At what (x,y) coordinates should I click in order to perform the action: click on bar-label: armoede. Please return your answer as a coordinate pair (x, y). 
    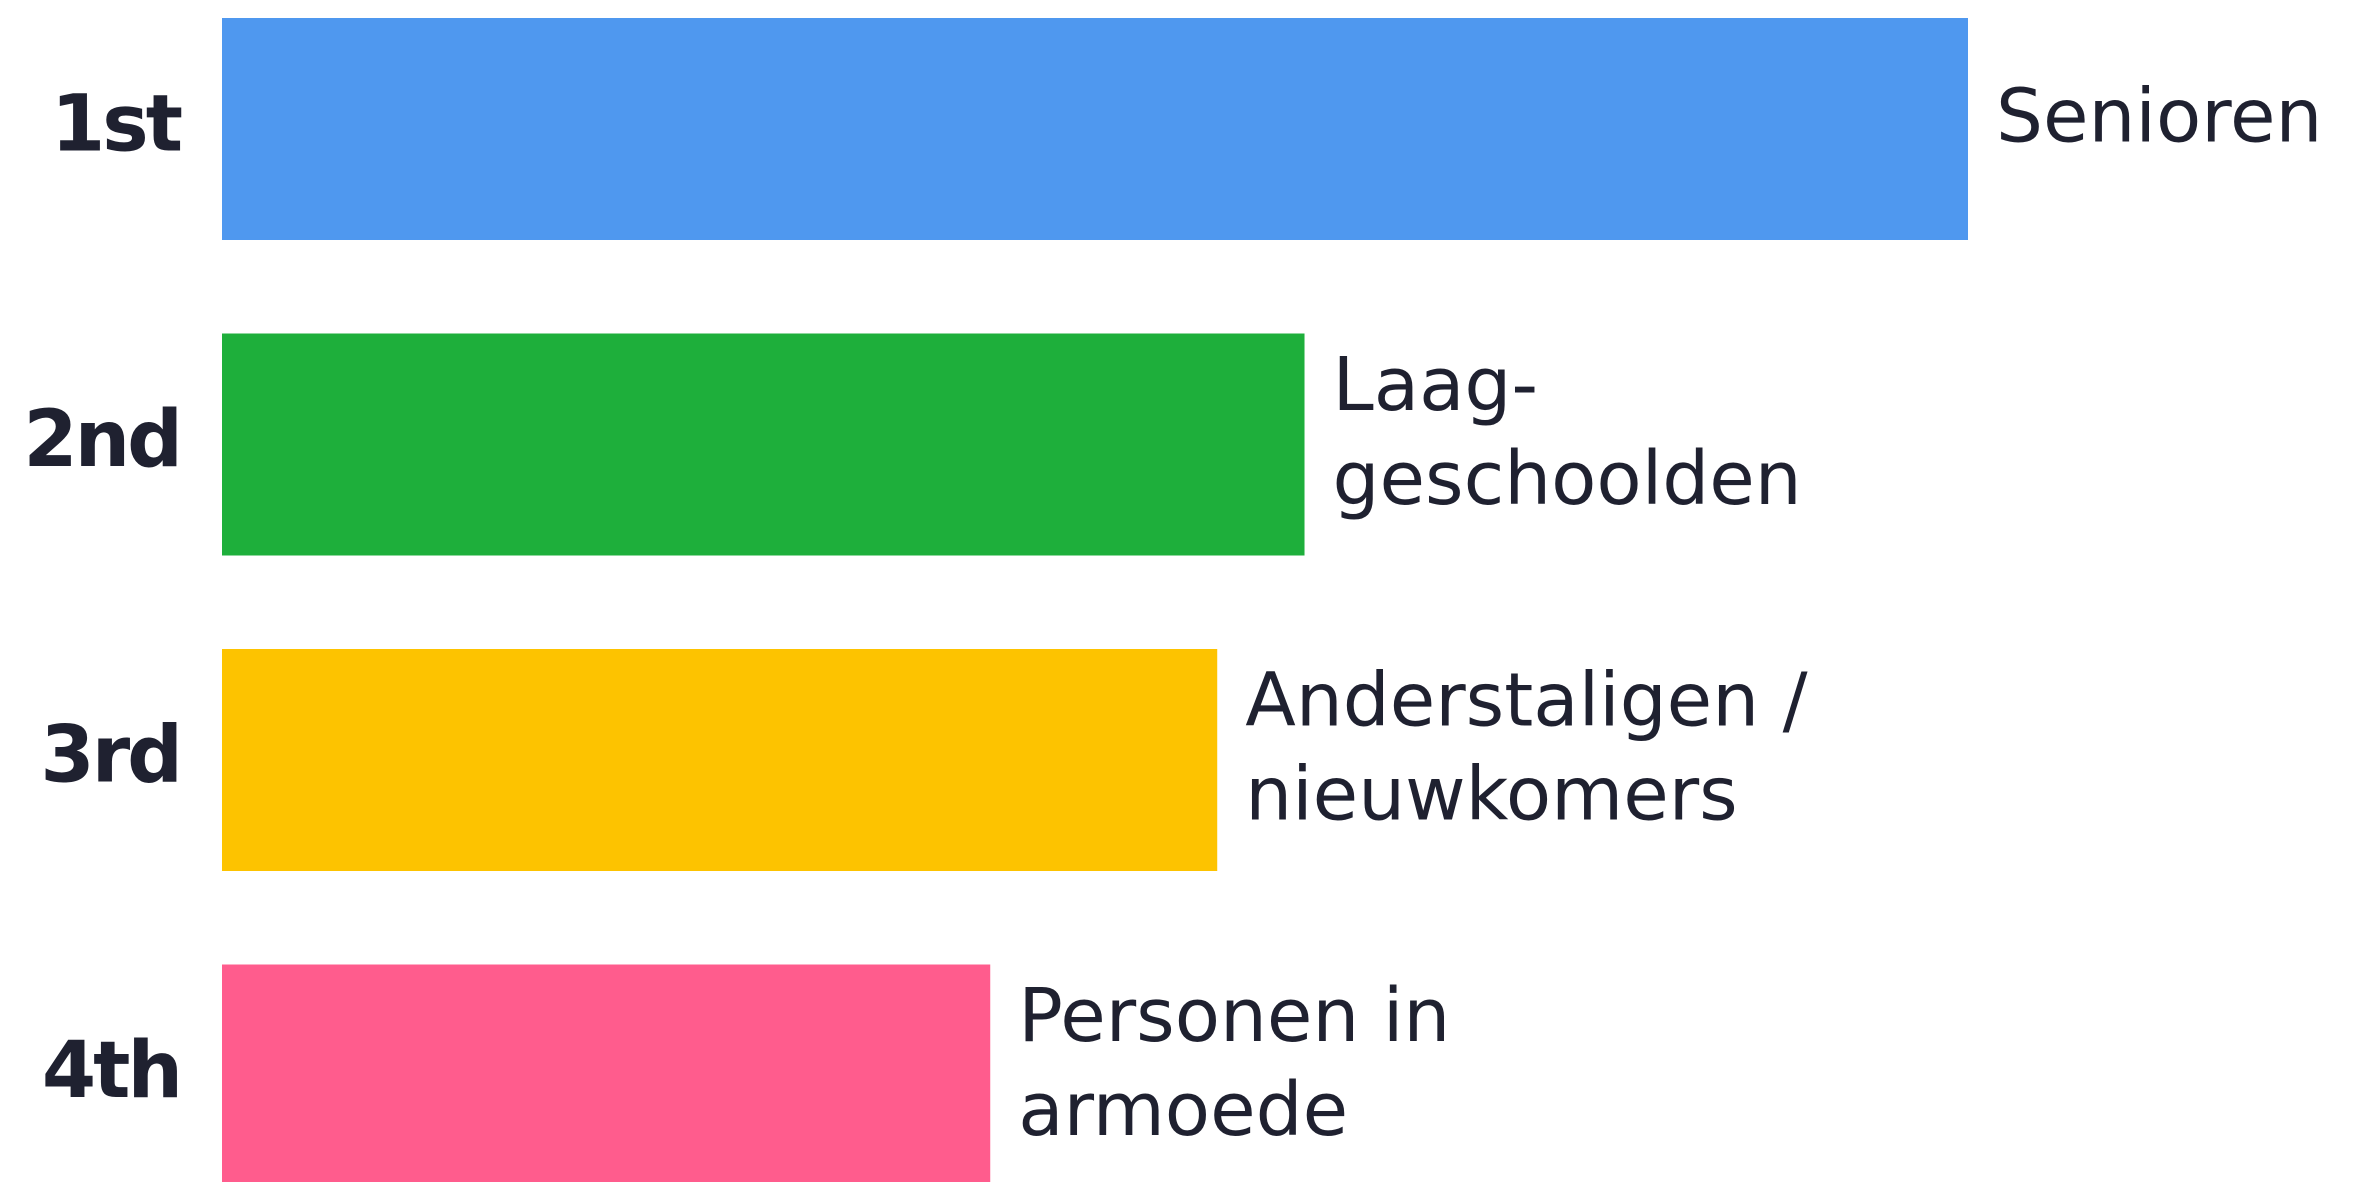
    Looking at the image, I should click on (1183, 1110).